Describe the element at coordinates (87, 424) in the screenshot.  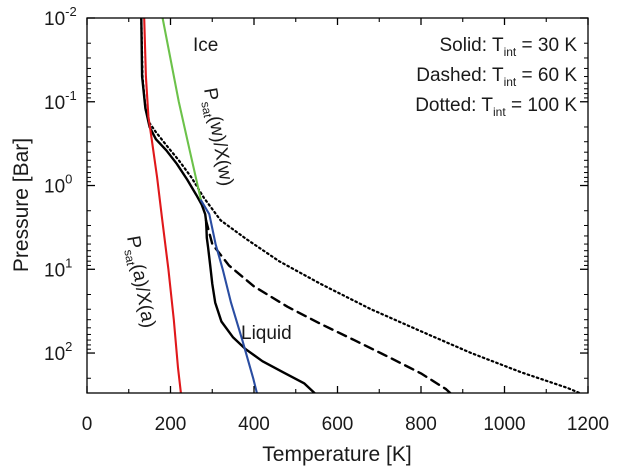
I see `x-tick-label-0: 0` at that location.